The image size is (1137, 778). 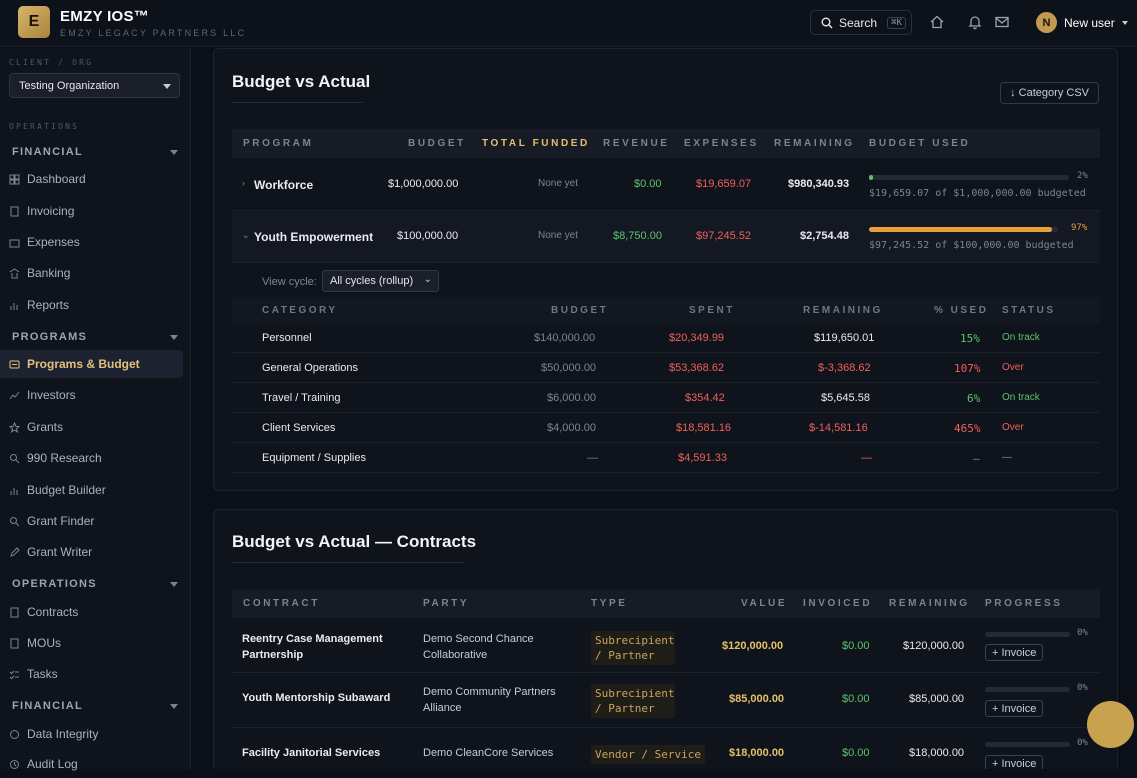 I want to click on sidebar-item-banking: Banking, so click(x=91, y=273).